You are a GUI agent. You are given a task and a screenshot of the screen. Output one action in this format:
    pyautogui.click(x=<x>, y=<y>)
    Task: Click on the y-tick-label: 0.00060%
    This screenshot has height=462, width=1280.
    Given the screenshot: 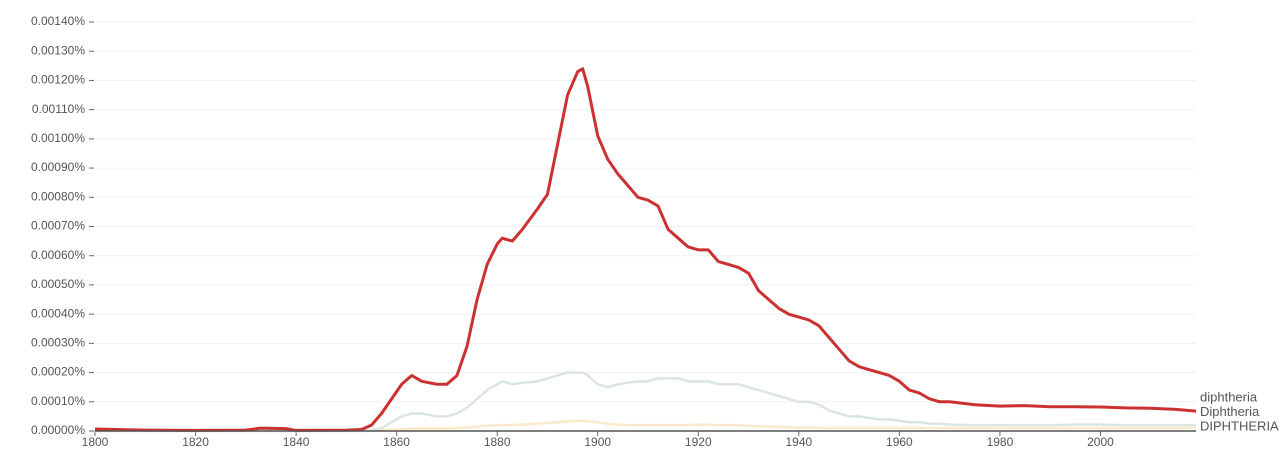 What is the action you would take?
    pyautogui.click(x=58, y=255)
    